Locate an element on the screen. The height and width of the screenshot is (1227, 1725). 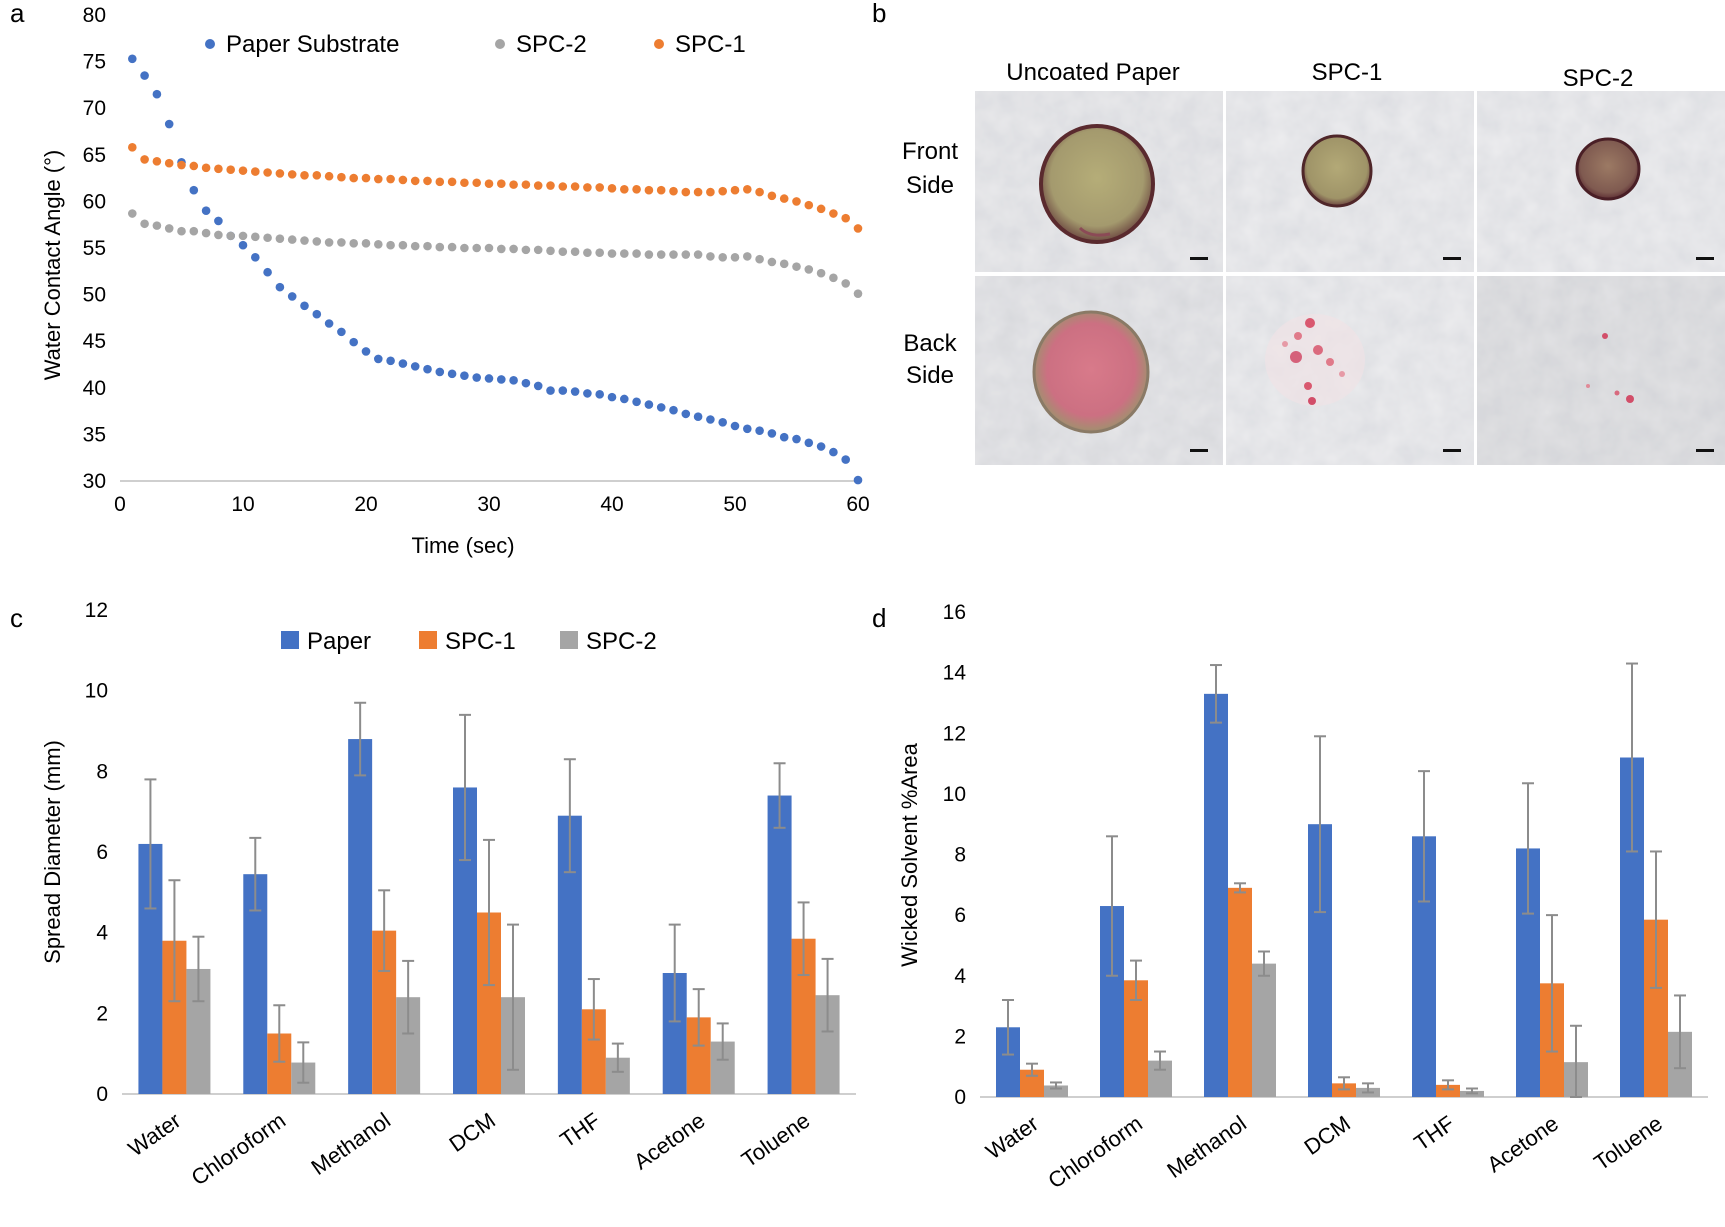
panel-a-x-tick-label: 30 is located at coordinates (488, 504).